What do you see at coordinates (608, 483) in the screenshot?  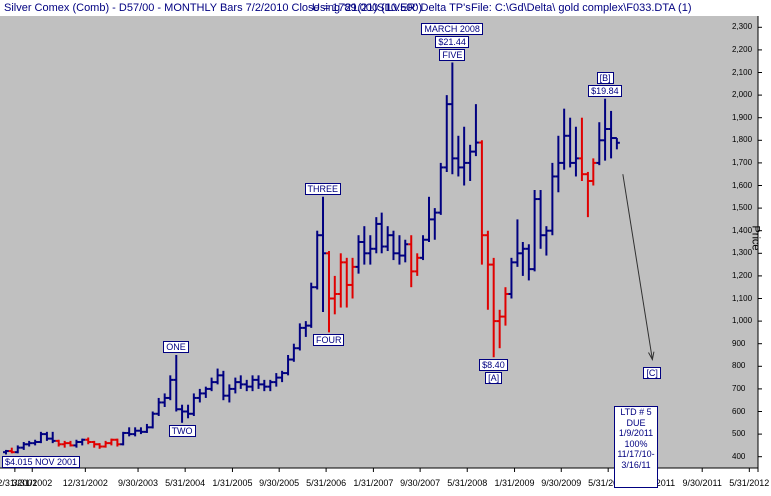 I see `x-tick-label: 5/31/2010` at bounding box center [608, 483].